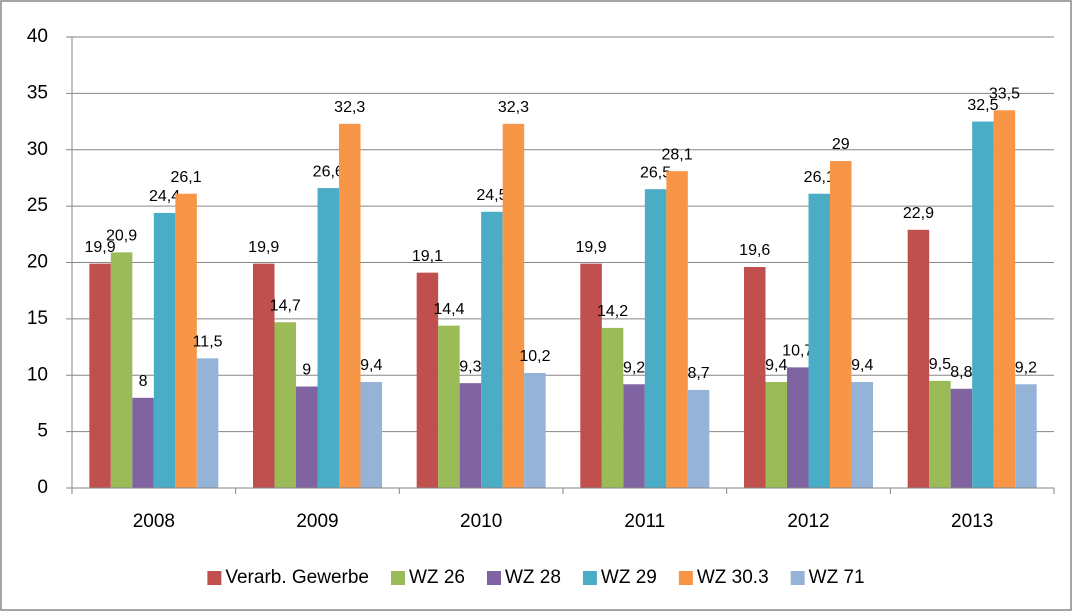 The width and height of the screenshot is (1073, 612). What do you see at coordinates (143, 381) in the screenshot?
I see `data-label: 8` at bounding box center [143, 381].